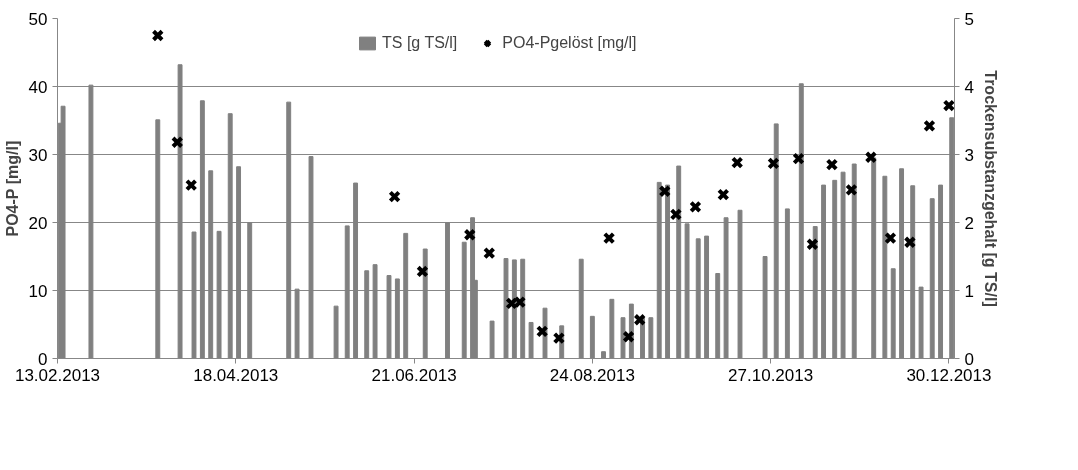  Describe the element at coordinates (969, 223) in the screenshot. I see `y2-tick-label: 2` at that location.